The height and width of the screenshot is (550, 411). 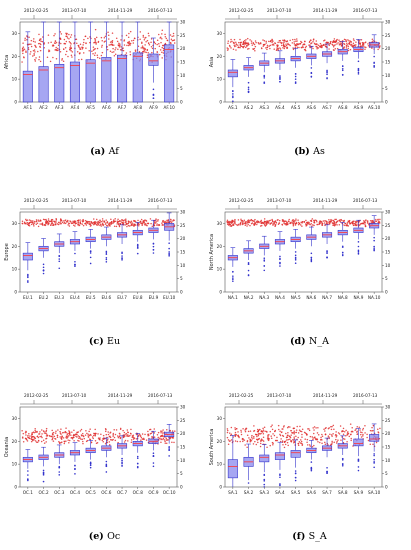 I want to click on x-tick-label: OC.5, so click(x=91, y=492).